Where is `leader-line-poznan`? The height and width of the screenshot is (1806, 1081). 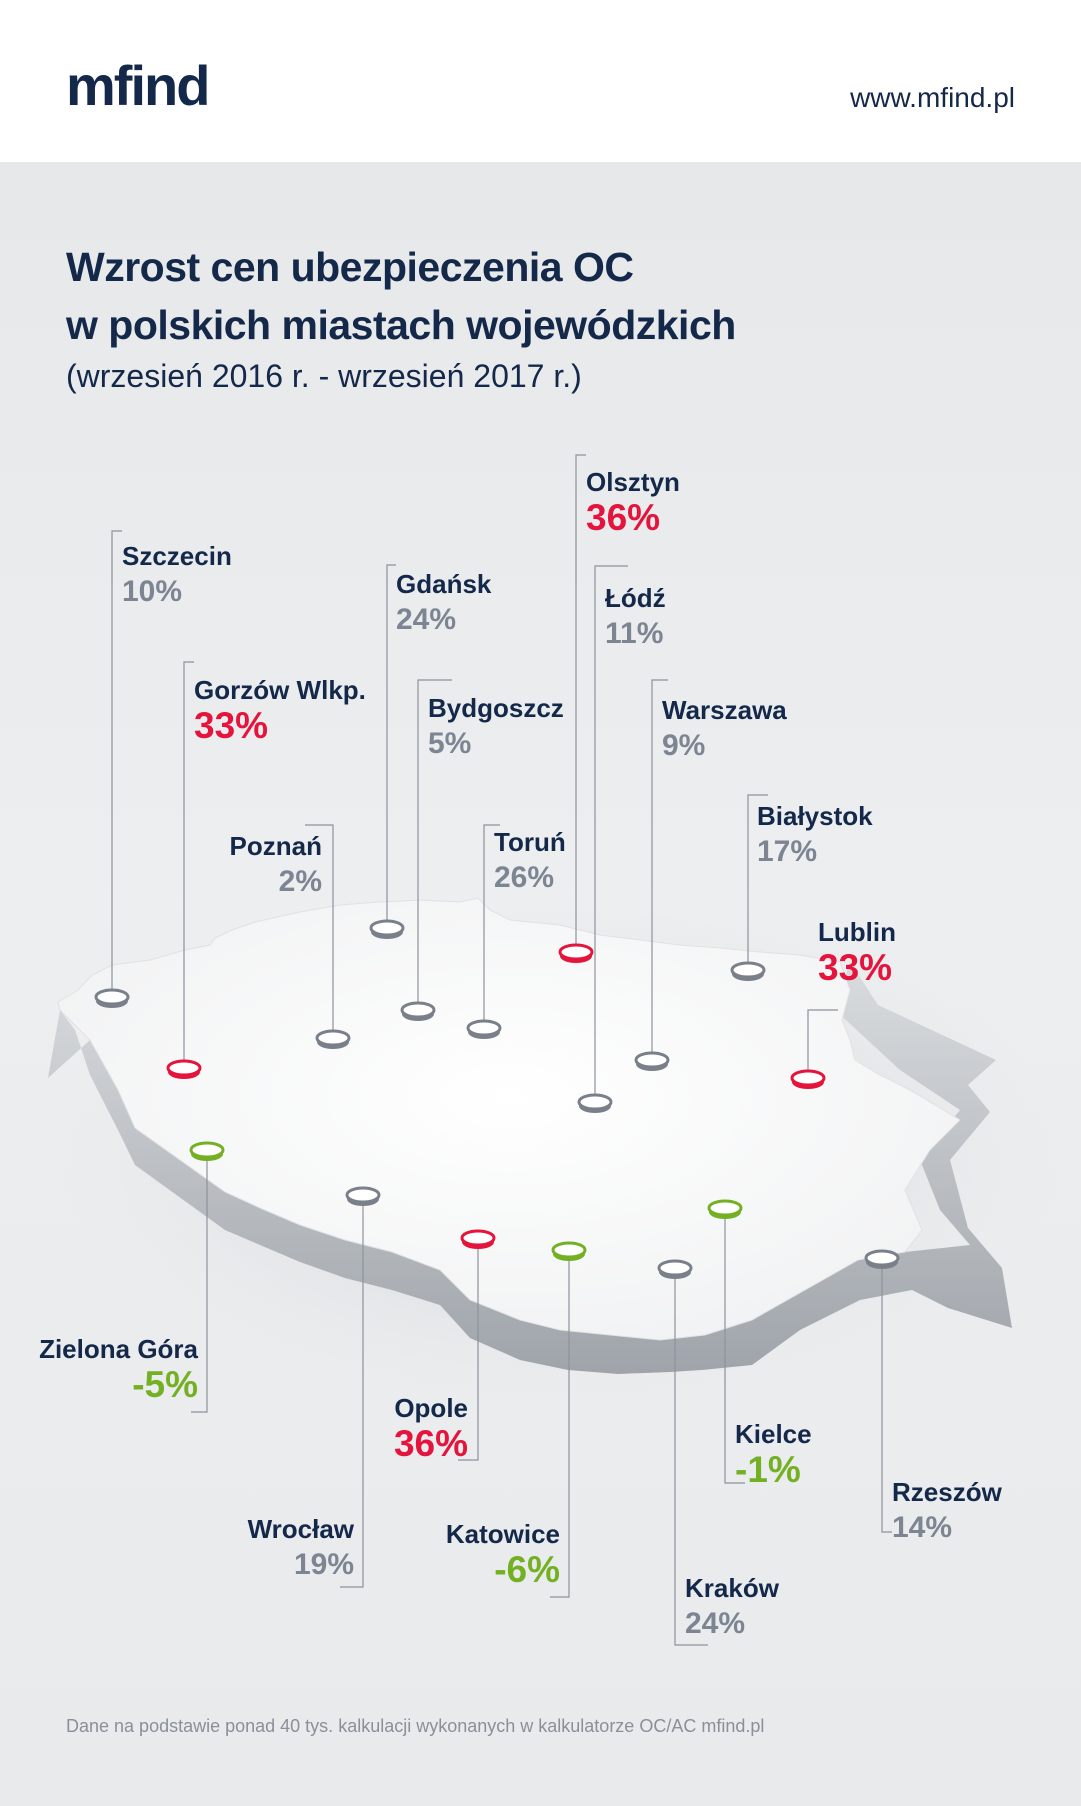 leader-line-poznan is located at coordinates (319, 931).